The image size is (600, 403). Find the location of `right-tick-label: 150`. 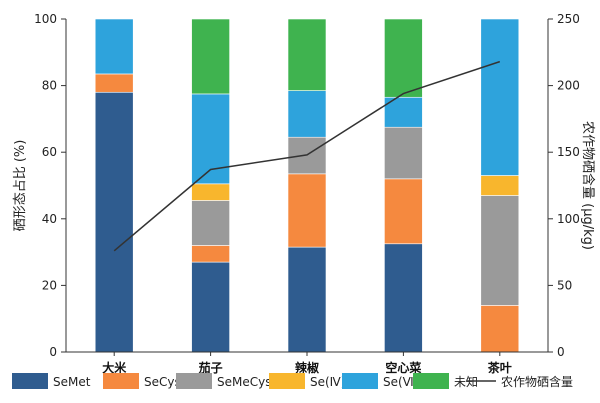

right-tick-label: 150 is located at coordinates (568, 152).